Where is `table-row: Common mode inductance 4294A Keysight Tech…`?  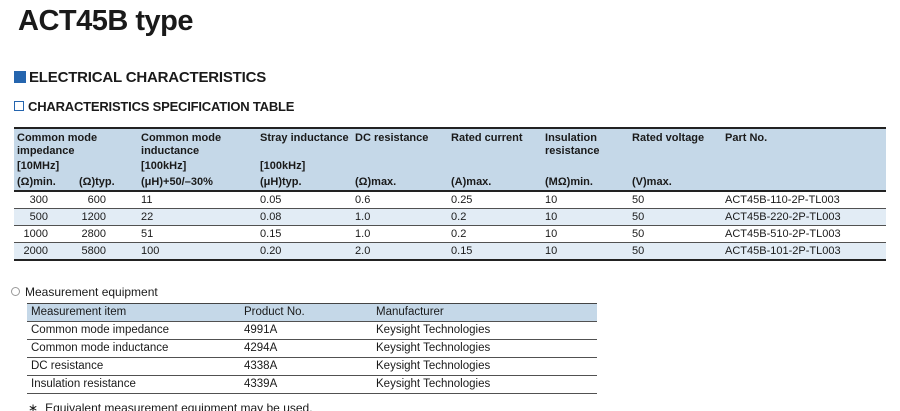
table-row: Common mode inductance 4294A Keysight Tech… is located at coordinates (312, 348).